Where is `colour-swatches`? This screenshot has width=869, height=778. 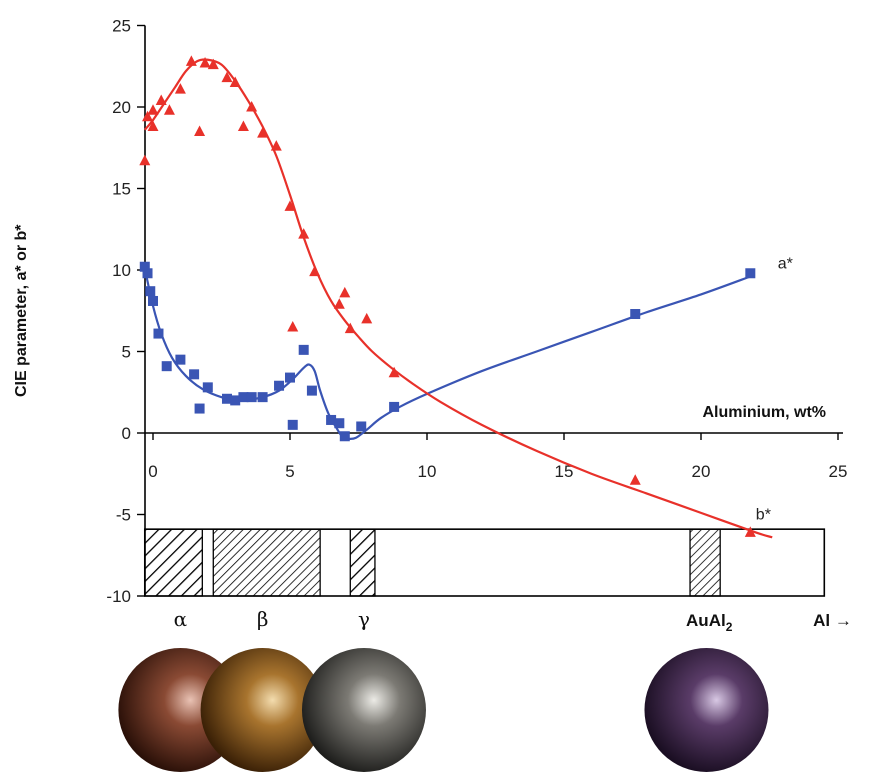 colour-swatches is located at coordinates (443, 710).